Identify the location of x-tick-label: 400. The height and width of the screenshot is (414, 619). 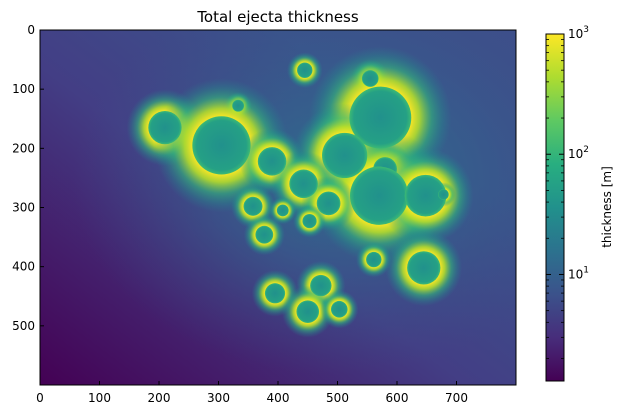
(278, 398).